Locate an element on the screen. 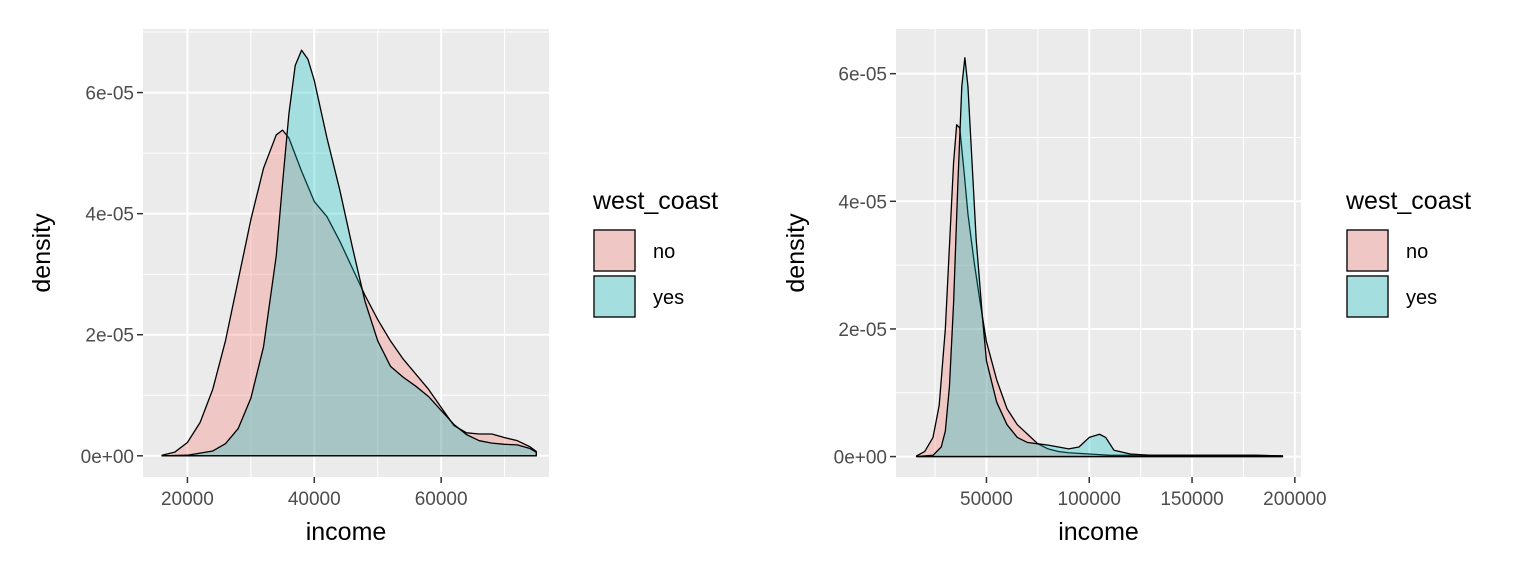 Image resolution: width=1536 pixels, height=576 pixels. x-tick-label: 200000 is located at coordinates (1294, 499).